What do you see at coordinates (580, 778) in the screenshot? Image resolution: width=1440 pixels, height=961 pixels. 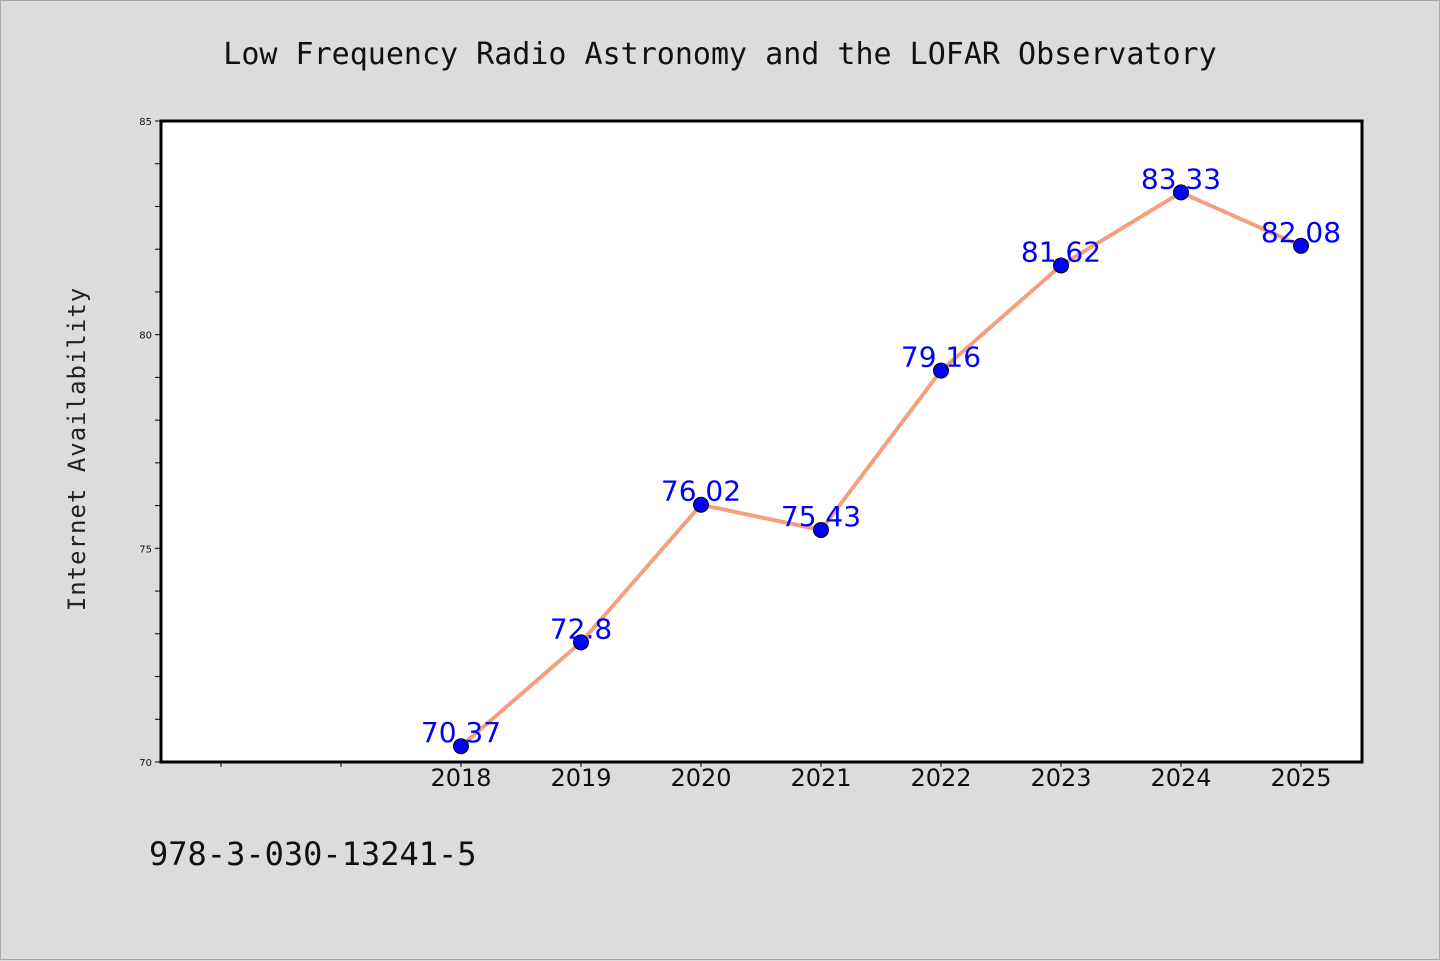 I see `x-tick-label: 2019` at bounding box center [580, 778].